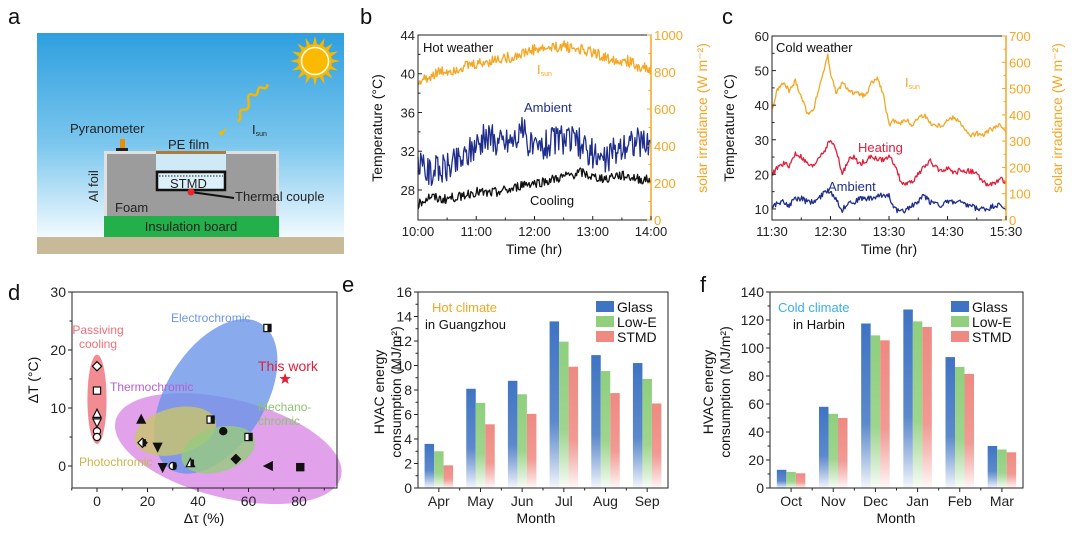  What do you see at coordinates (960, 501) in the screenshot?
I see `x-tick-label: Feb` at bounding box center [960, 501].